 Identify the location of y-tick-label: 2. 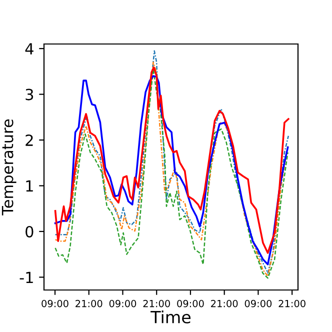
(29, 140).